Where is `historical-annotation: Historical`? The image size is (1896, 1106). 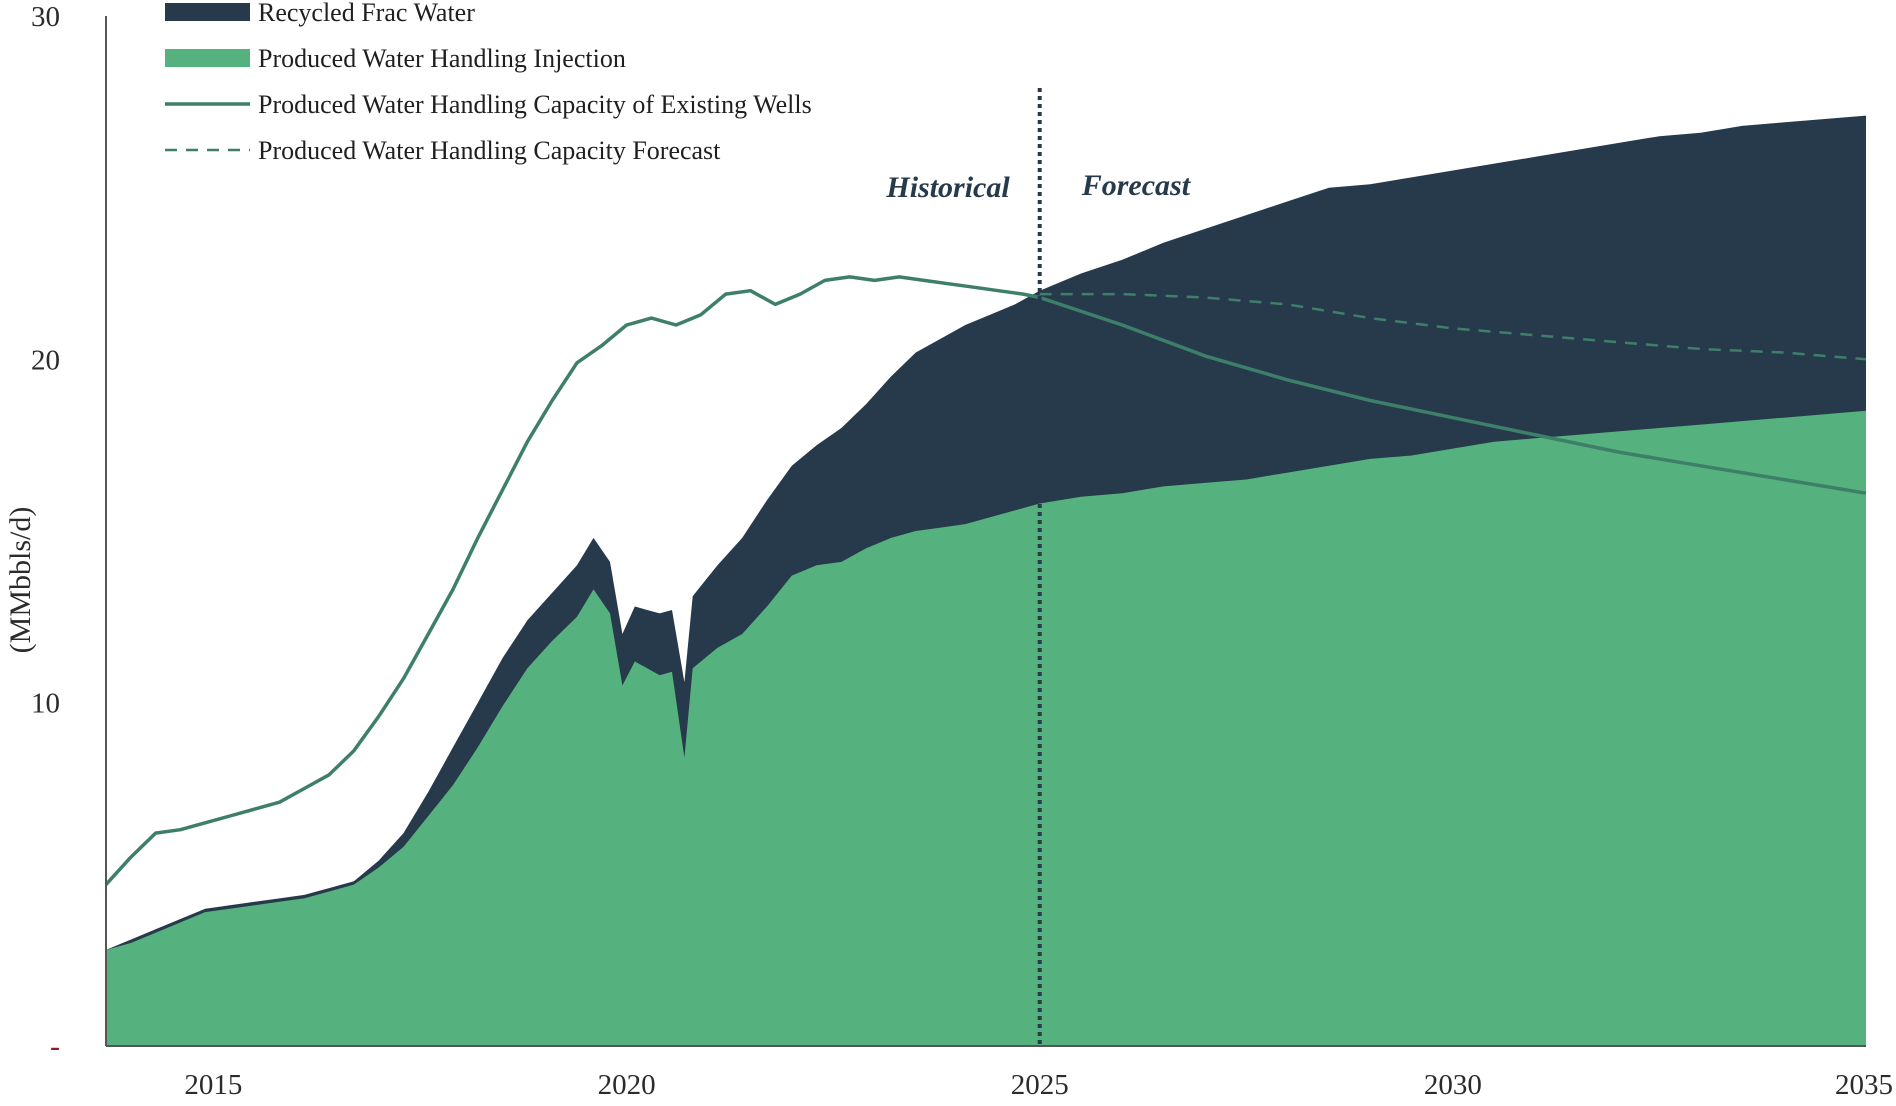
historical-annotation: Historical is located at coordinates (947, 187).